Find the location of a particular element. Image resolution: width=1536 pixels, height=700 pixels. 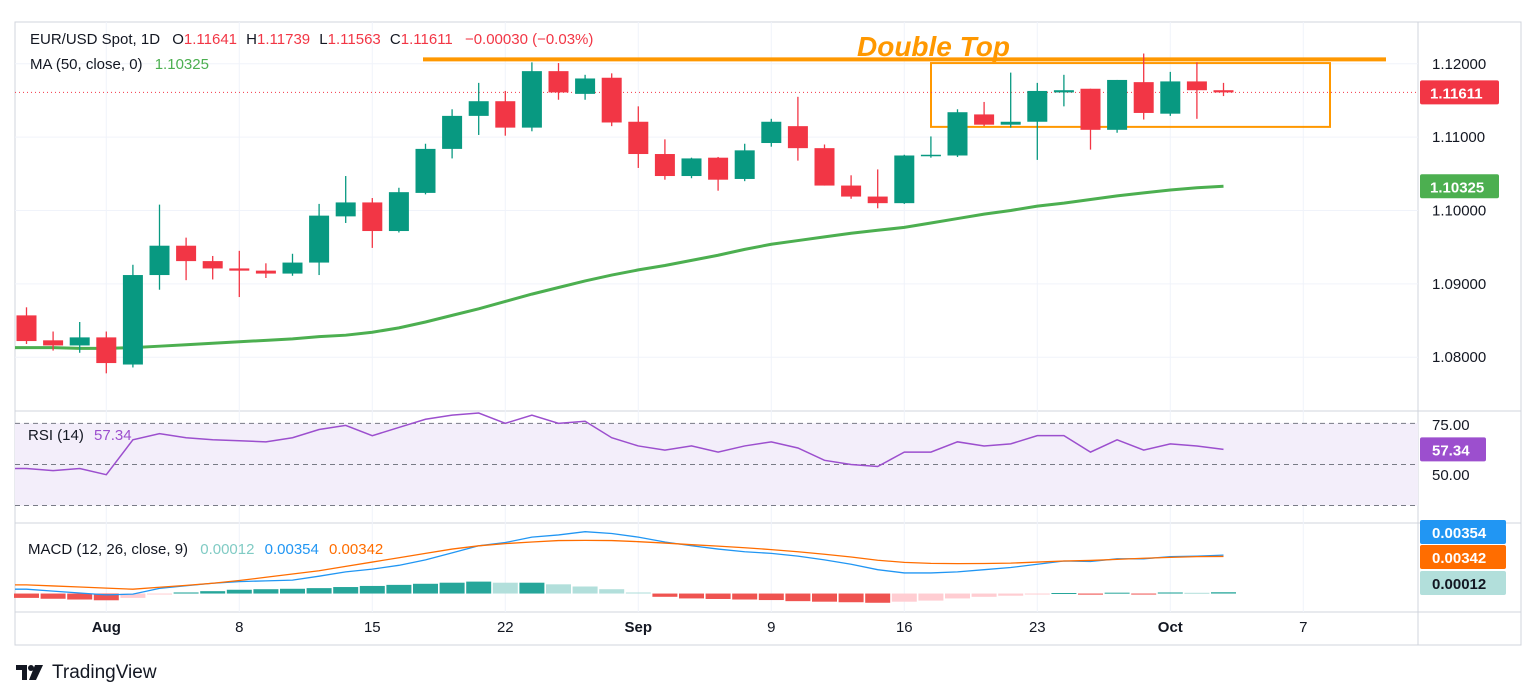

tradingview-brand: TradingView is located at coordinates (86, 673).